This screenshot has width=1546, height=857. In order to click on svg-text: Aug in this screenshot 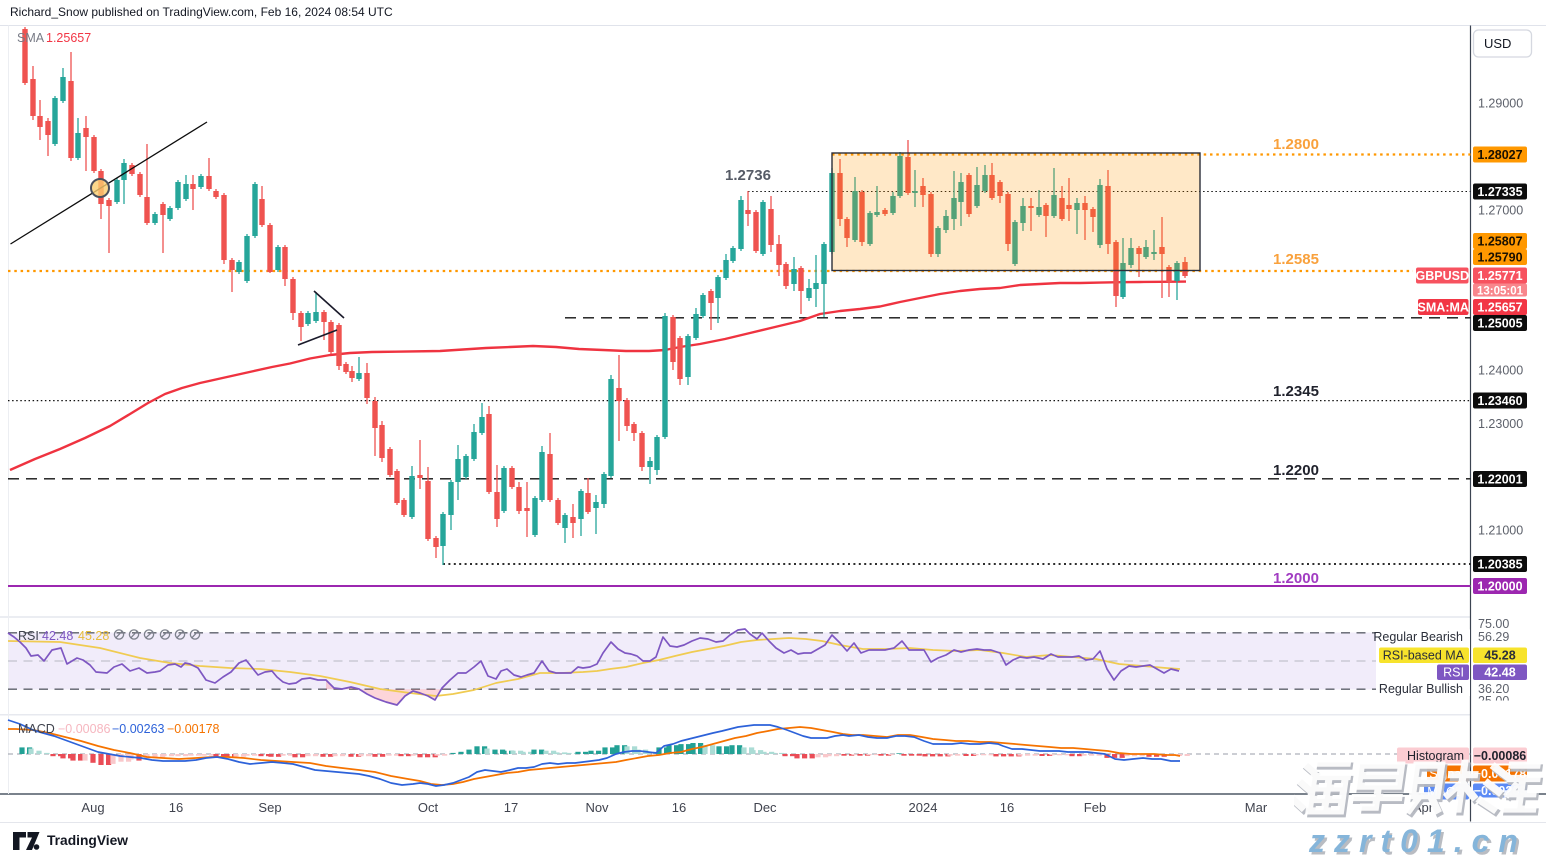, I will do `click(92, 807)`.